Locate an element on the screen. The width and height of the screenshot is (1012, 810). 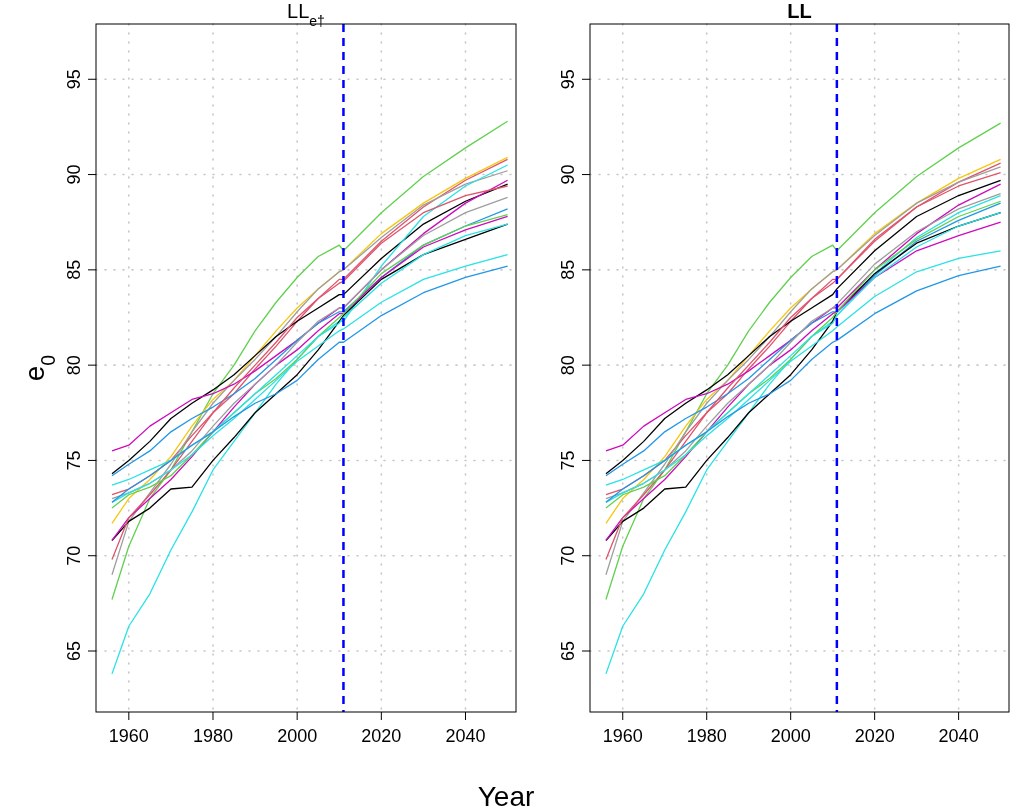
chart-title: LL$_{e†}$ is located at coordinates (306, 14).